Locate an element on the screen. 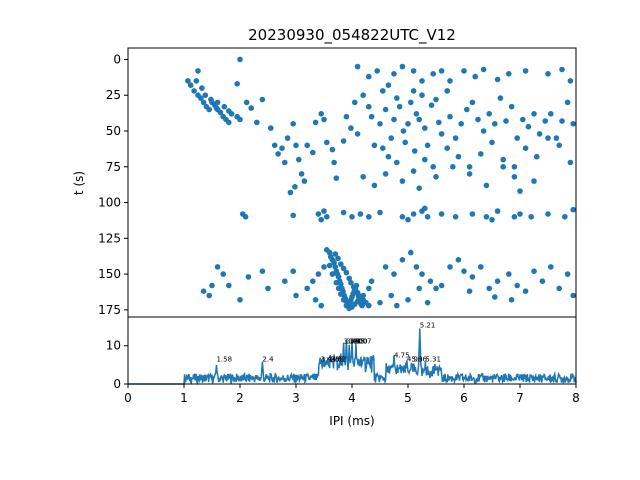 The height and width of the screenshot is (480, 640). scatter-y-axis: 0 25 50 75 100 125 150 175 is located at coordinates (113, 184).